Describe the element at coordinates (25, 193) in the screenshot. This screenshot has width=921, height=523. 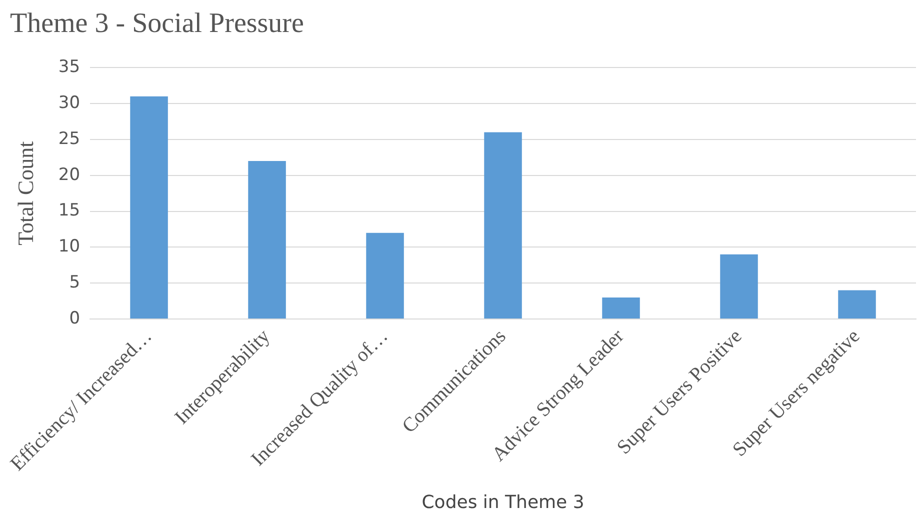
I see `y-axis-title: Total Count` at that location.